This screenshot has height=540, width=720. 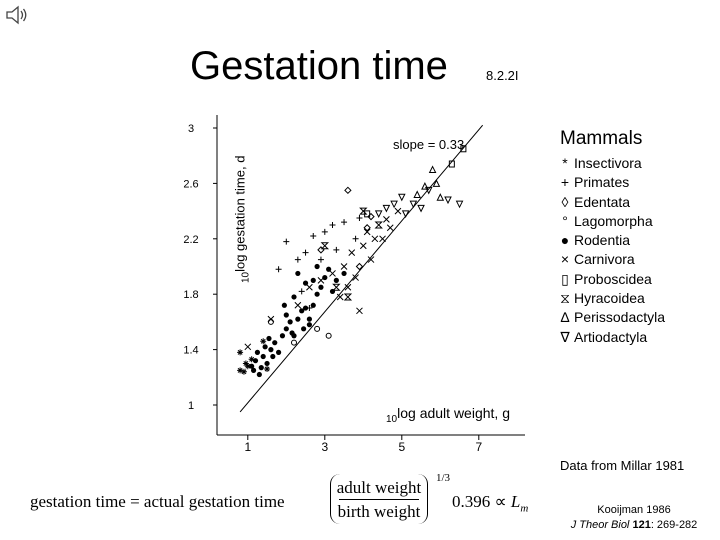 I want to click on x-tick-label: 3, so click(x=324, y=447).